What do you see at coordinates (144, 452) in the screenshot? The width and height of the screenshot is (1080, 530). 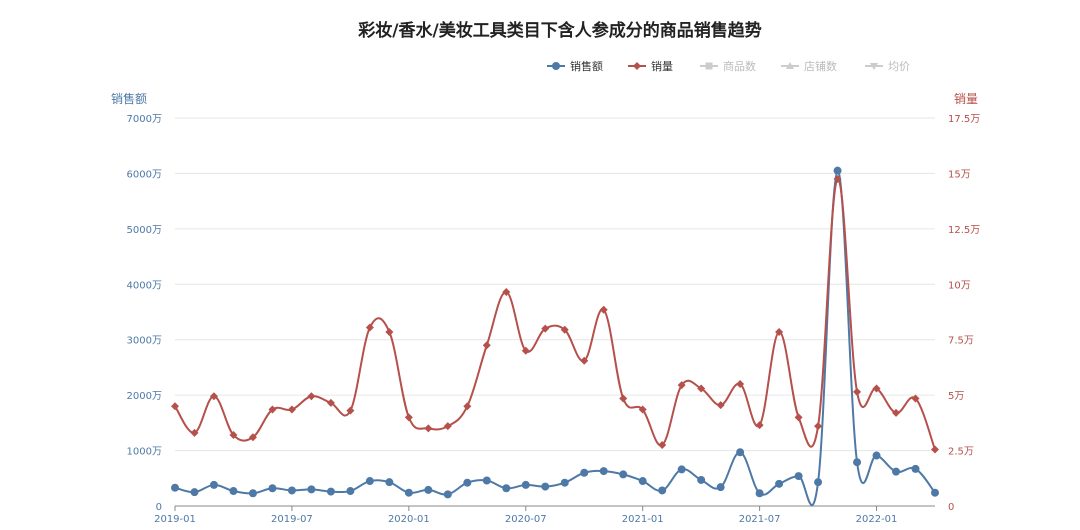 I see `y-left-tick-label: 1000万` at bounding box center [144, 452].